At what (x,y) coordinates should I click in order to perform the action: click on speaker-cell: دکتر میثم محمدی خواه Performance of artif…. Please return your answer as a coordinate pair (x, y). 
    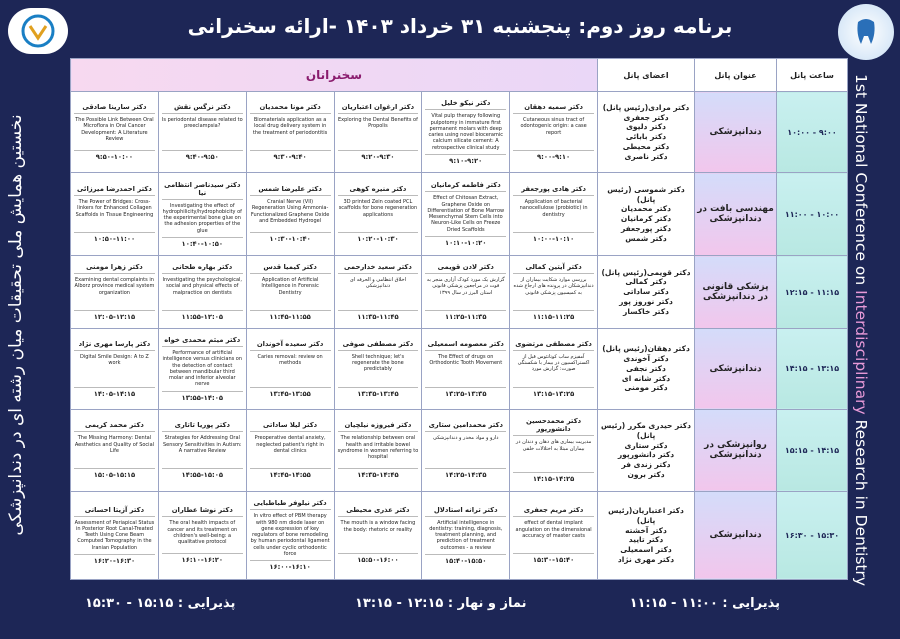
    Looking at the image, I should click on (202, 368).